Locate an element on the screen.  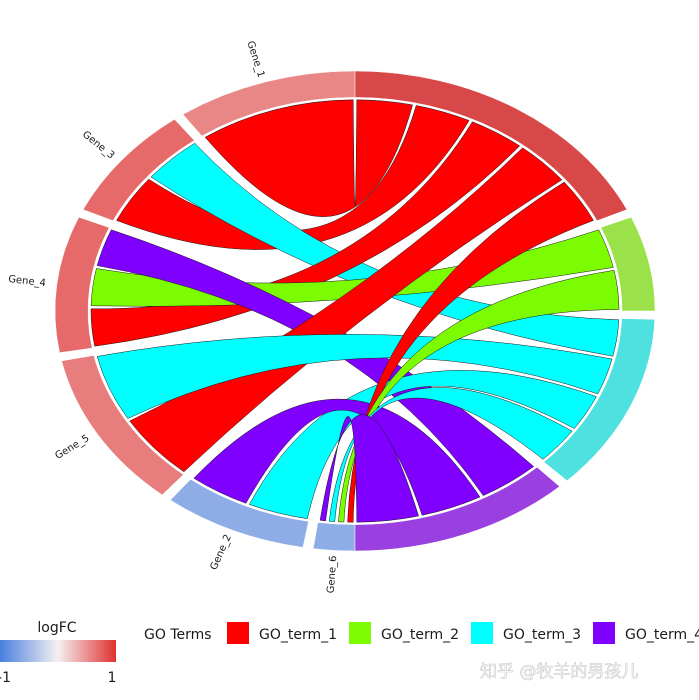
gene-label-gene-5: Gene_5 is located at coordinates (72, 447).